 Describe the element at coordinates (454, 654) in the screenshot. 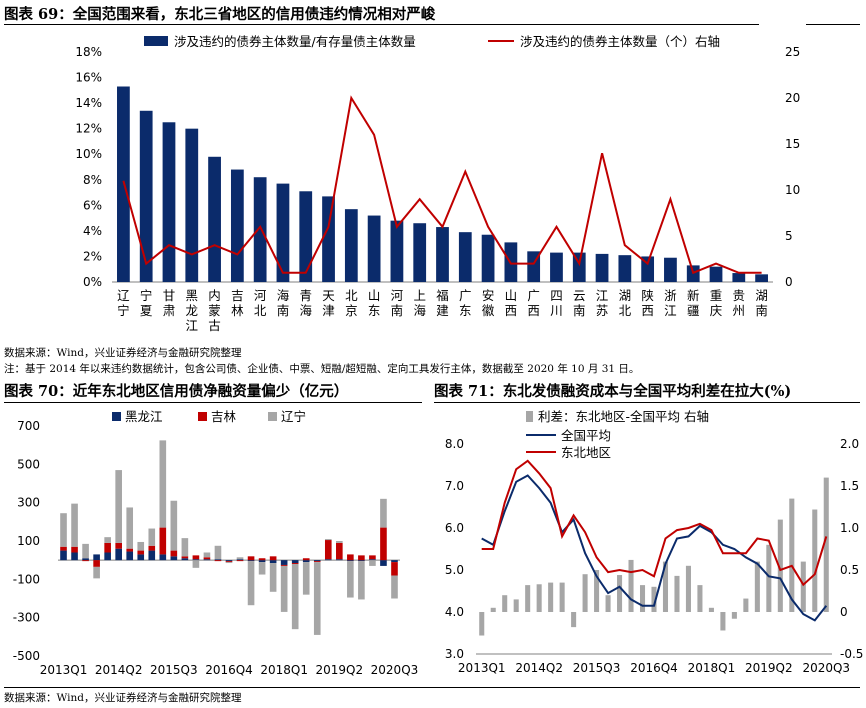

I see `y-tick-label: 3.0` at that location.